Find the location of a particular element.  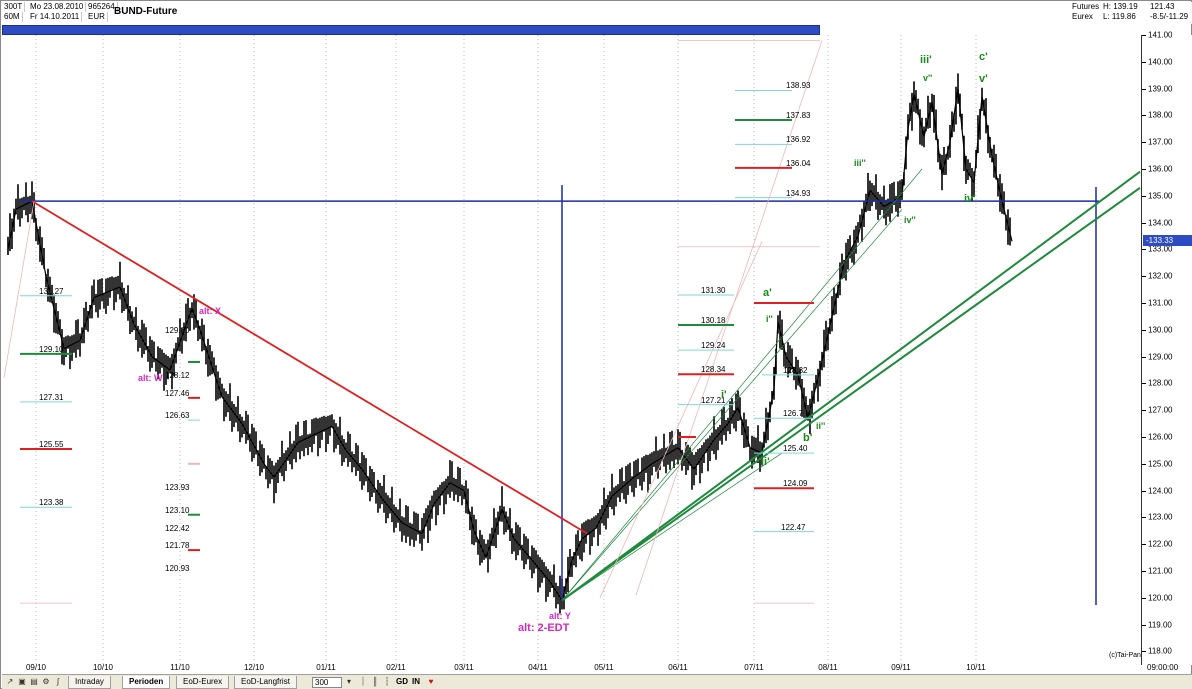

wave-label-i-dprime: i'' is located at coordinates (769, 318).